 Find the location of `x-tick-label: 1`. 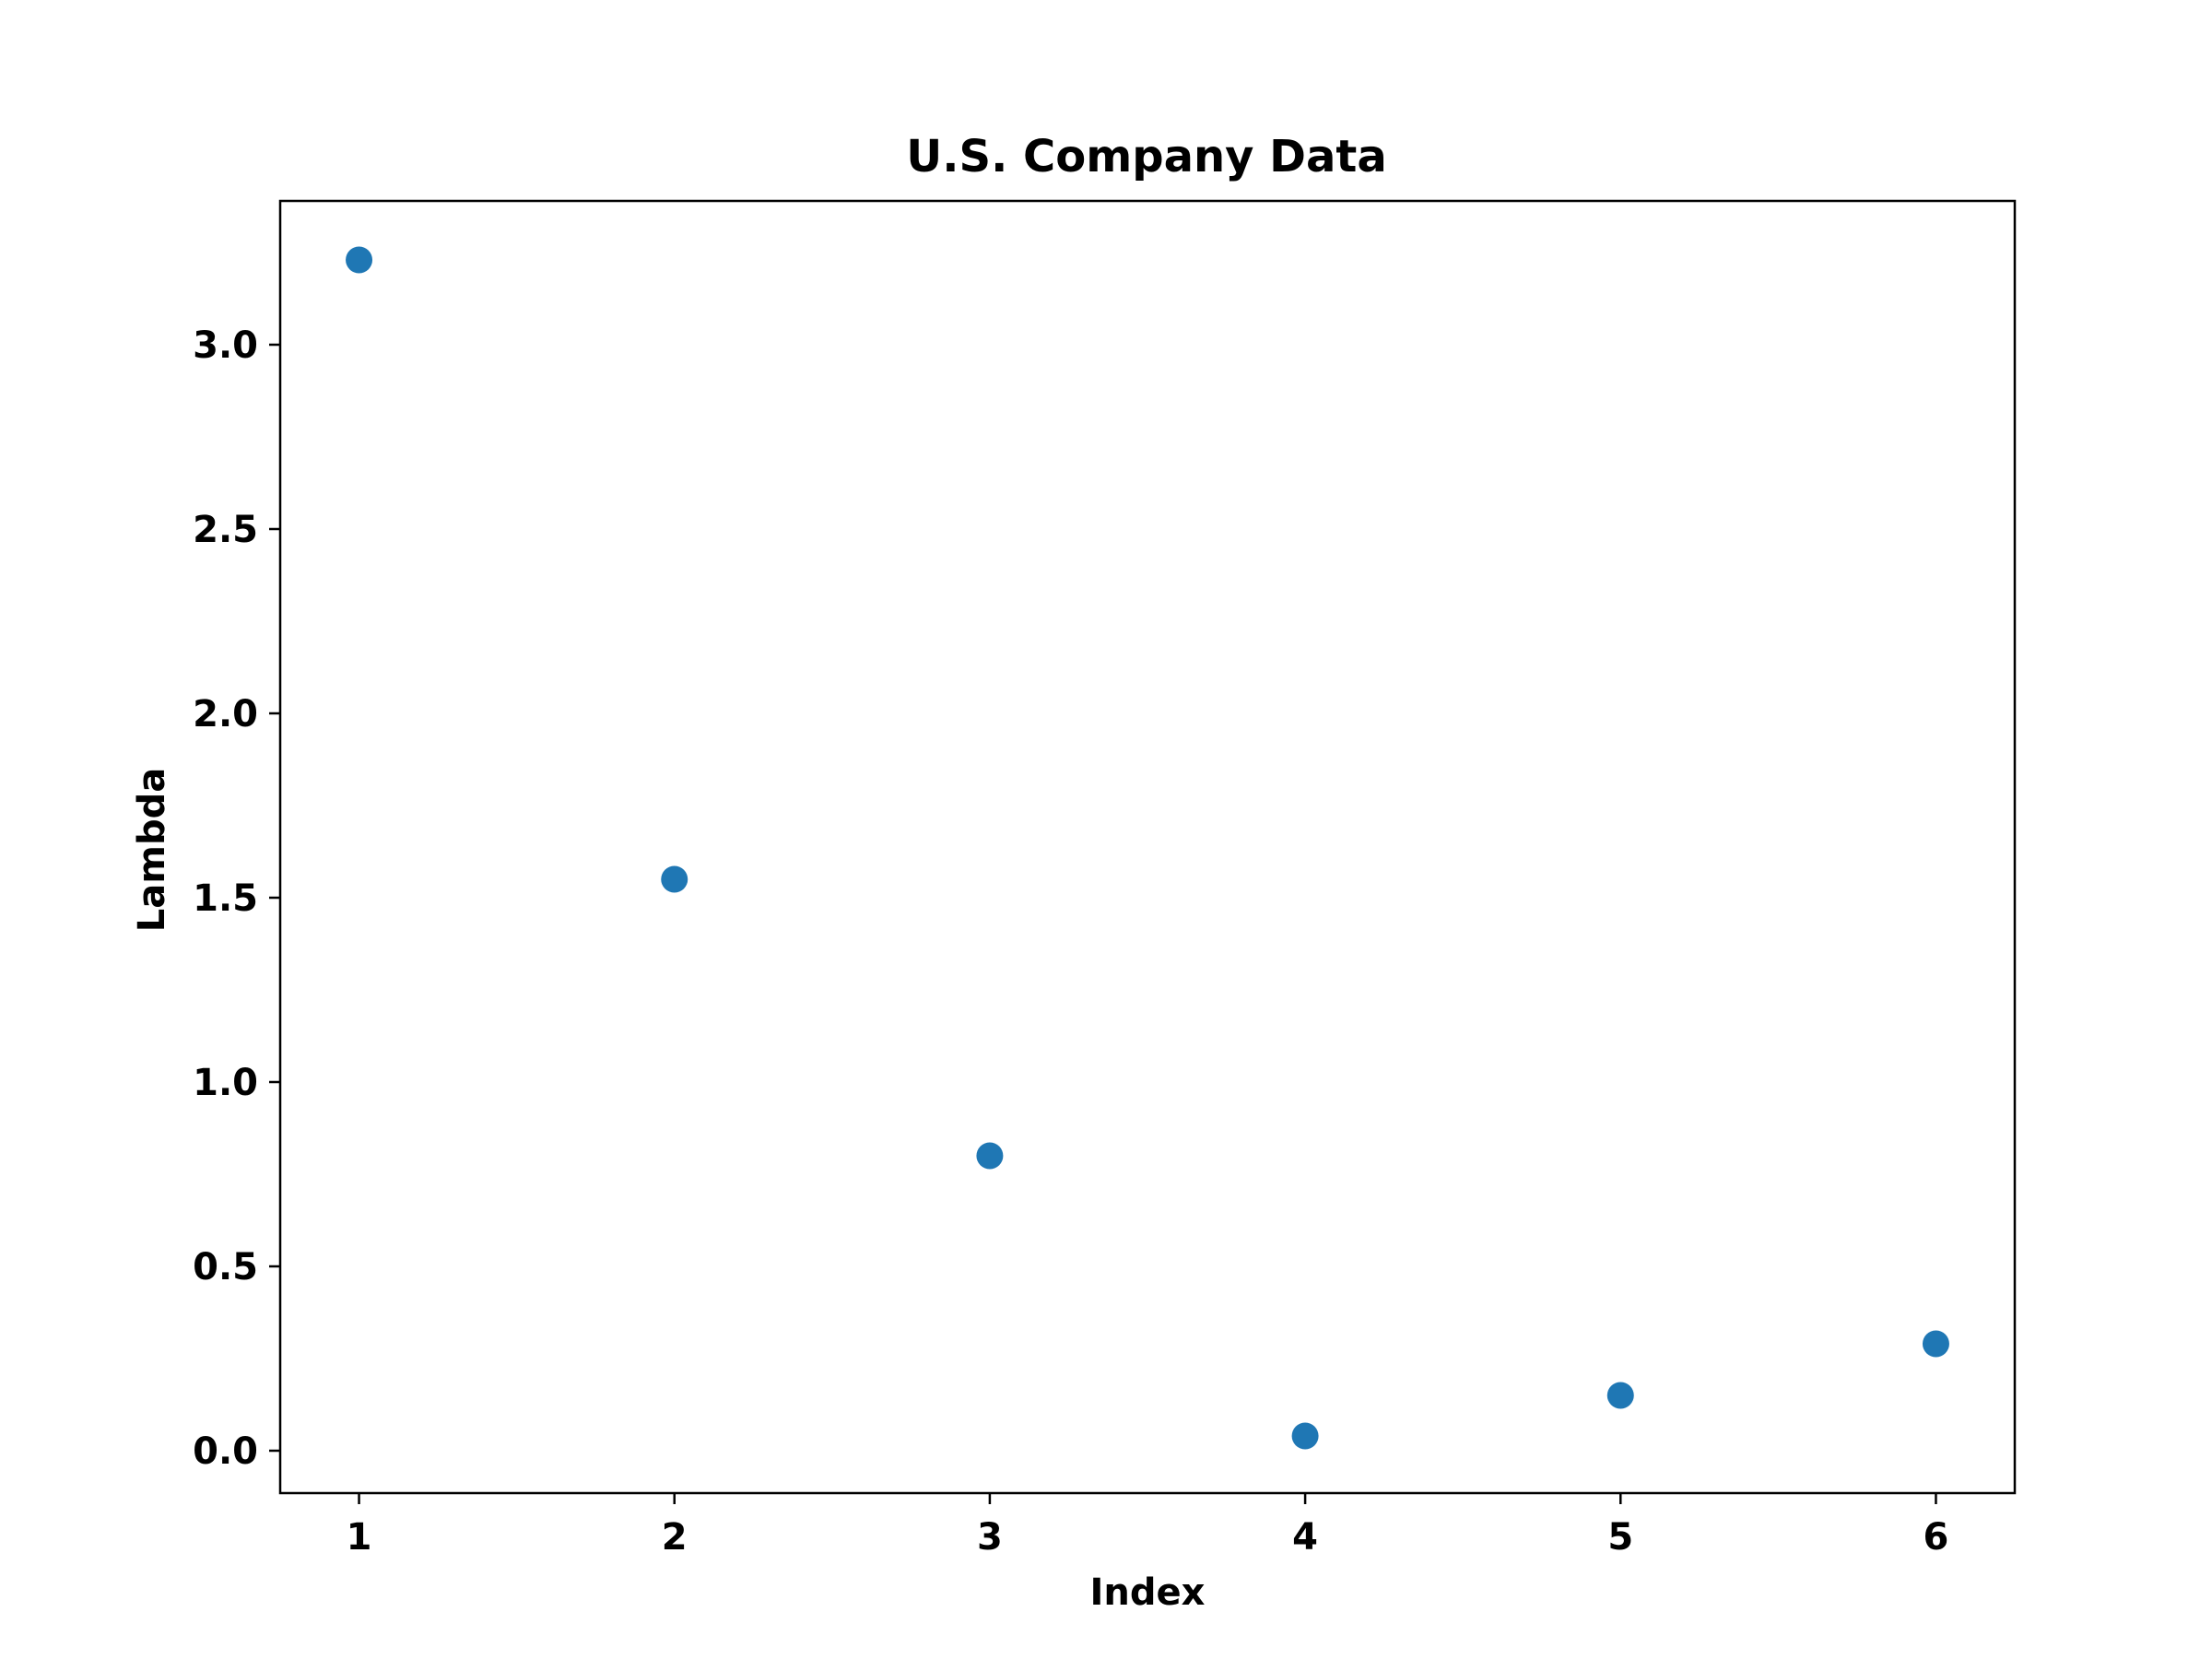

x-tick-label: 1 is located at coordinates (359, 1537).